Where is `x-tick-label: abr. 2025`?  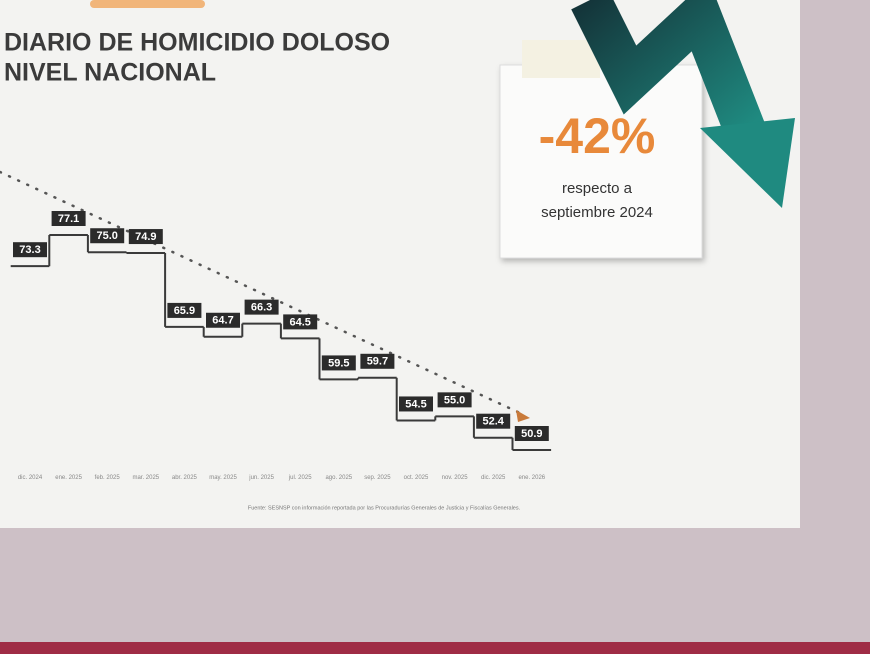 x-tick-label: abr. 2025 is located at coordinates (184, 478).